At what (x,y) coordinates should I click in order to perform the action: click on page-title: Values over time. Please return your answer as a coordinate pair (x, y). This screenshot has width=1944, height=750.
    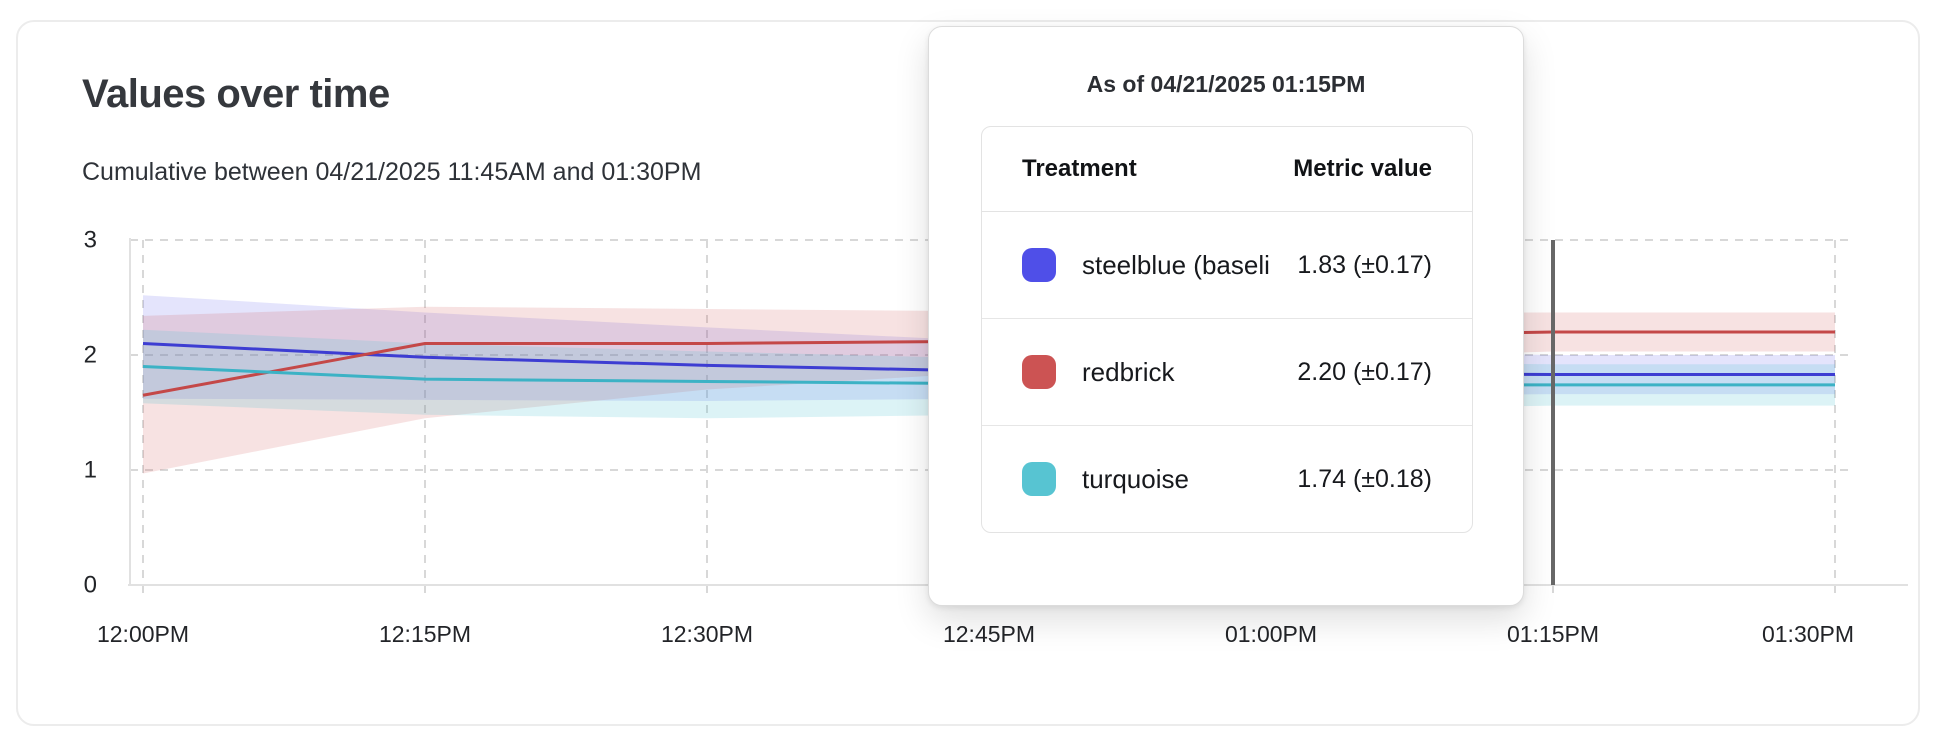
    Looking at the image, I should click on (236, 94).